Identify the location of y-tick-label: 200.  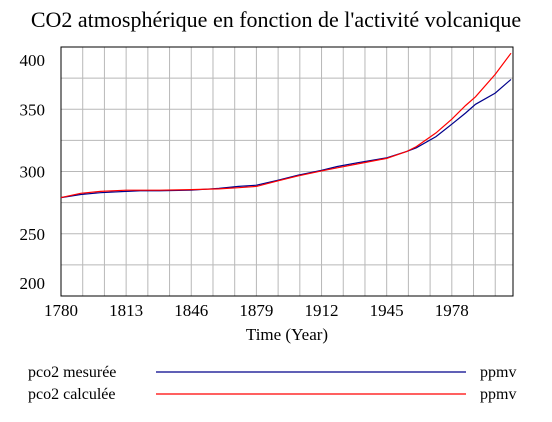
(33, 283).